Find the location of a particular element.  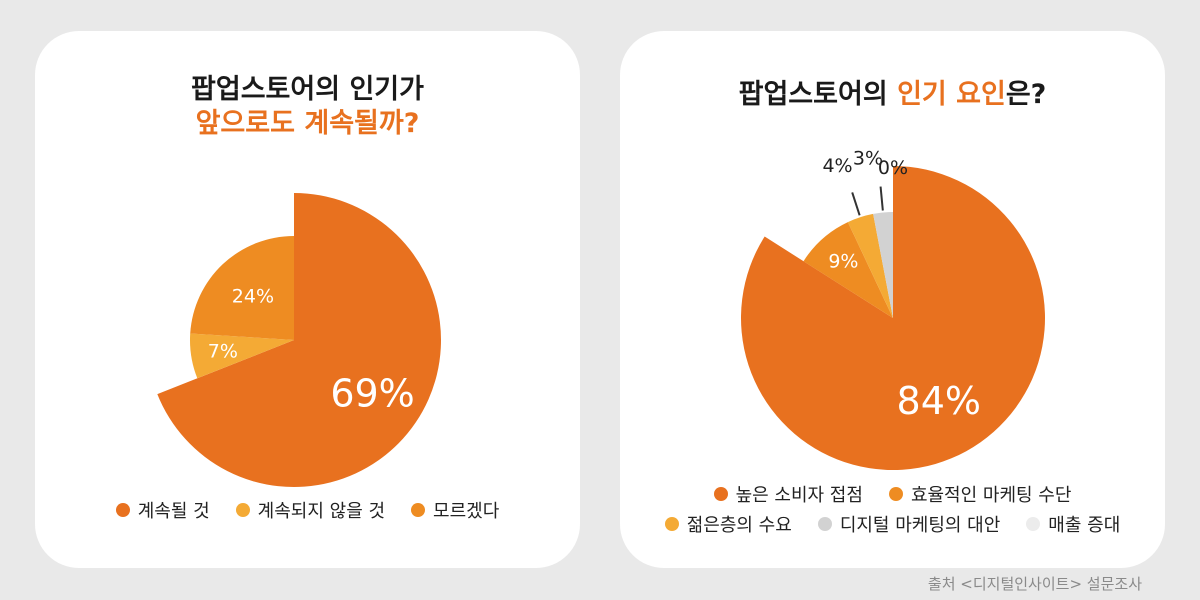

right-legend-item: 젊은층의 수요 is located at coordinates (728, 524).